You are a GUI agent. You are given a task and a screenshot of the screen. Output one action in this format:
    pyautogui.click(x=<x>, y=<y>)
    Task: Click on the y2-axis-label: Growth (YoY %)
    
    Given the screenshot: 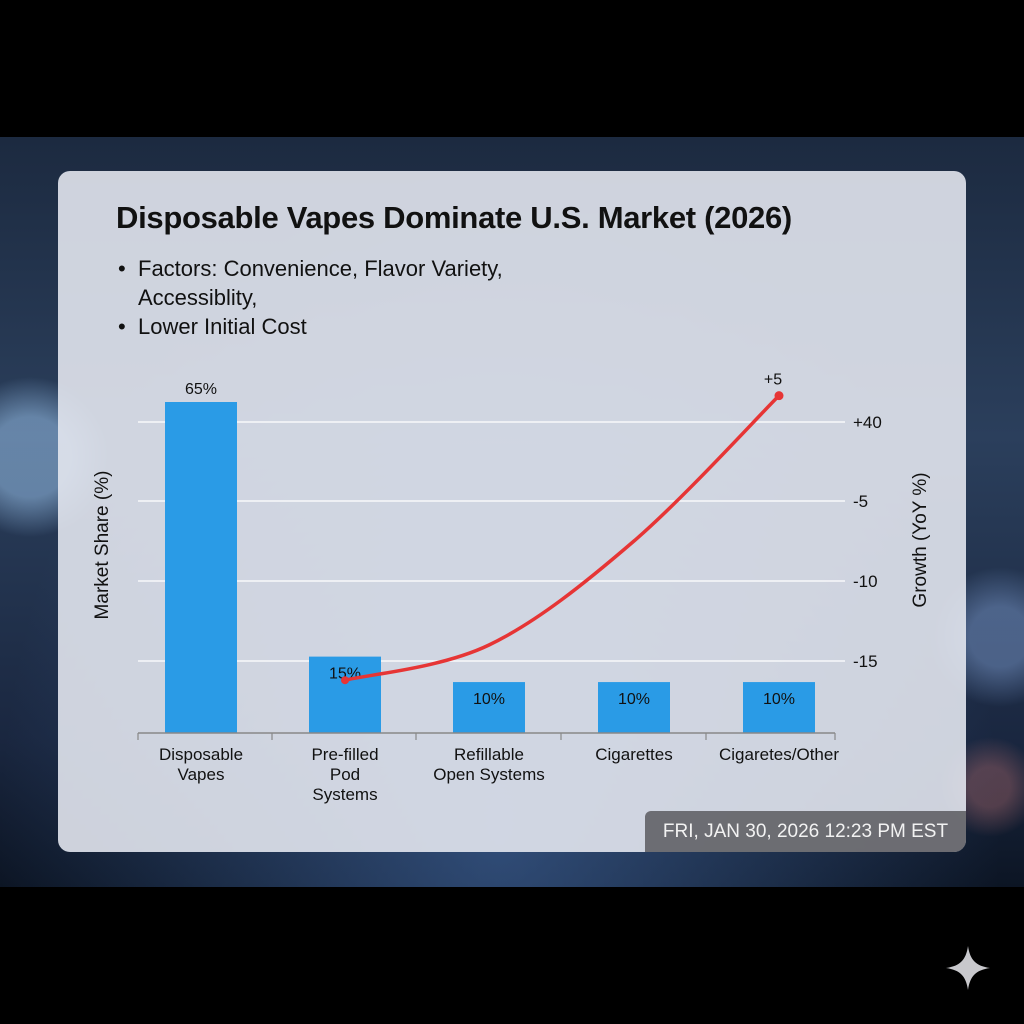 What is the action you would take?
    pyautogui.click(x=920, y=539)
    